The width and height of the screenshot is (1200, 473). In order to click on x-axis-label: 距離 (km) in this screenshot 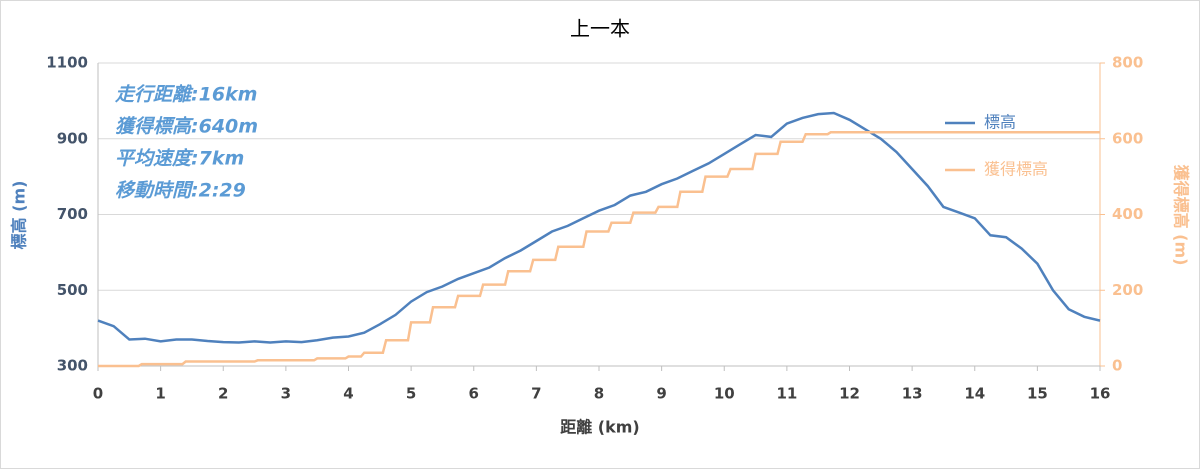, I will do `click(600, 427)`.